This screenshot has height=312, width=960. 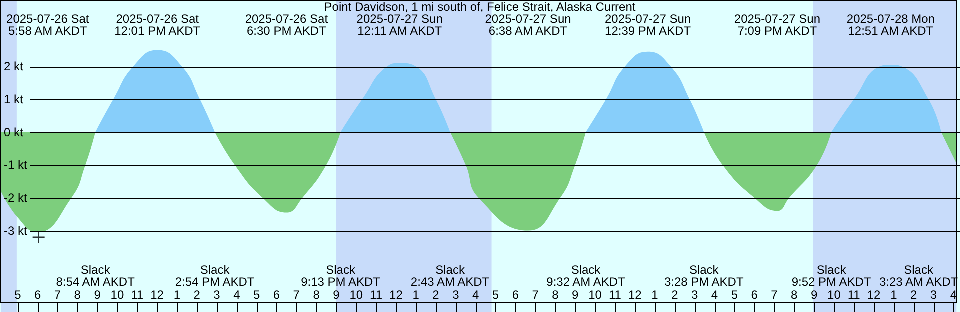 I want to click on annotation: Slack 2:43 AM AKDT, so click(x=450, y=276).